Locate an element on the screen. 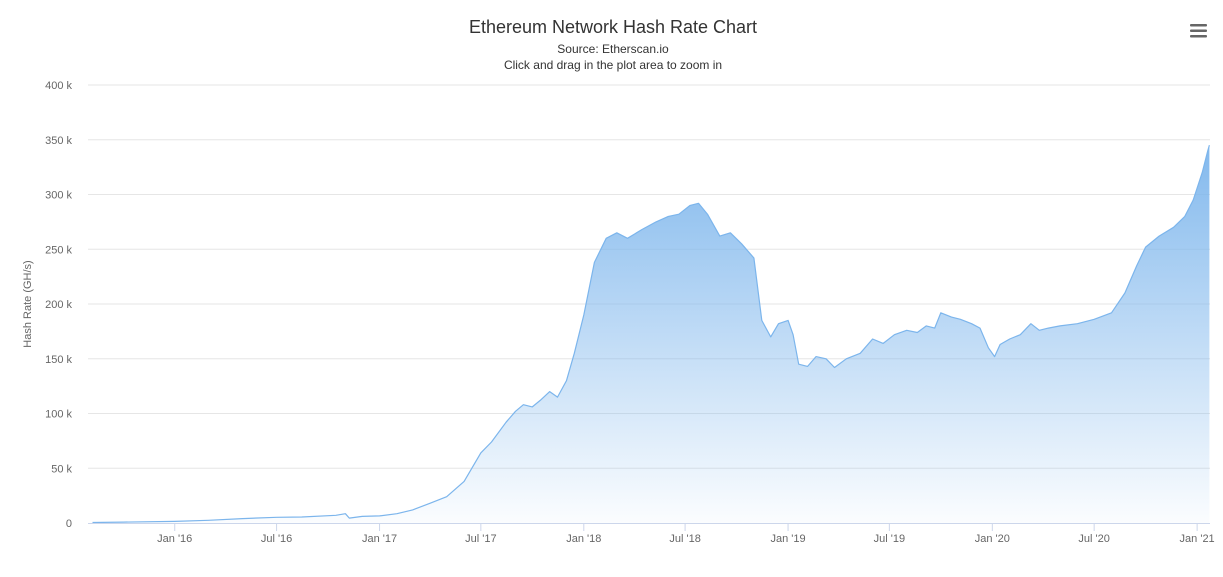  x-tick-label: Jul '19 is located at coordinates (889, 539).